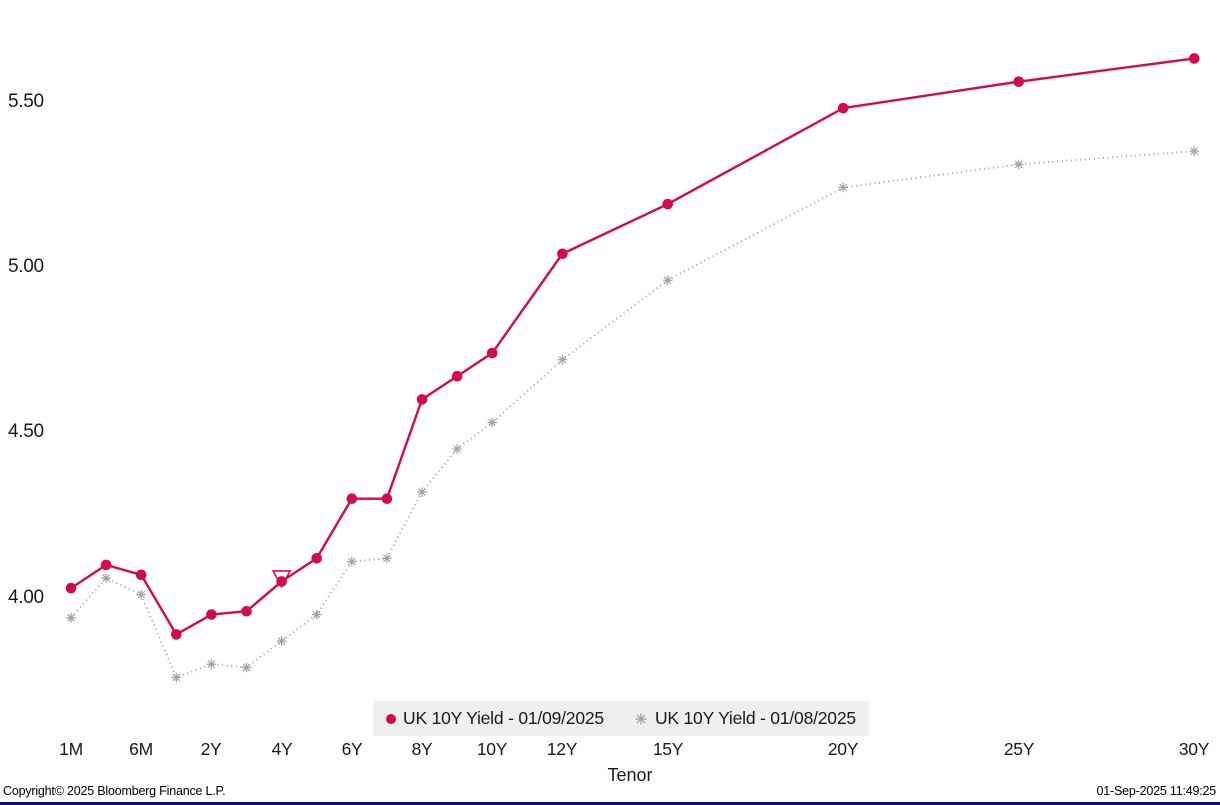  I want to click on legend-label: UK 10Y Yield - 01/09/2025, so click(503, 718).